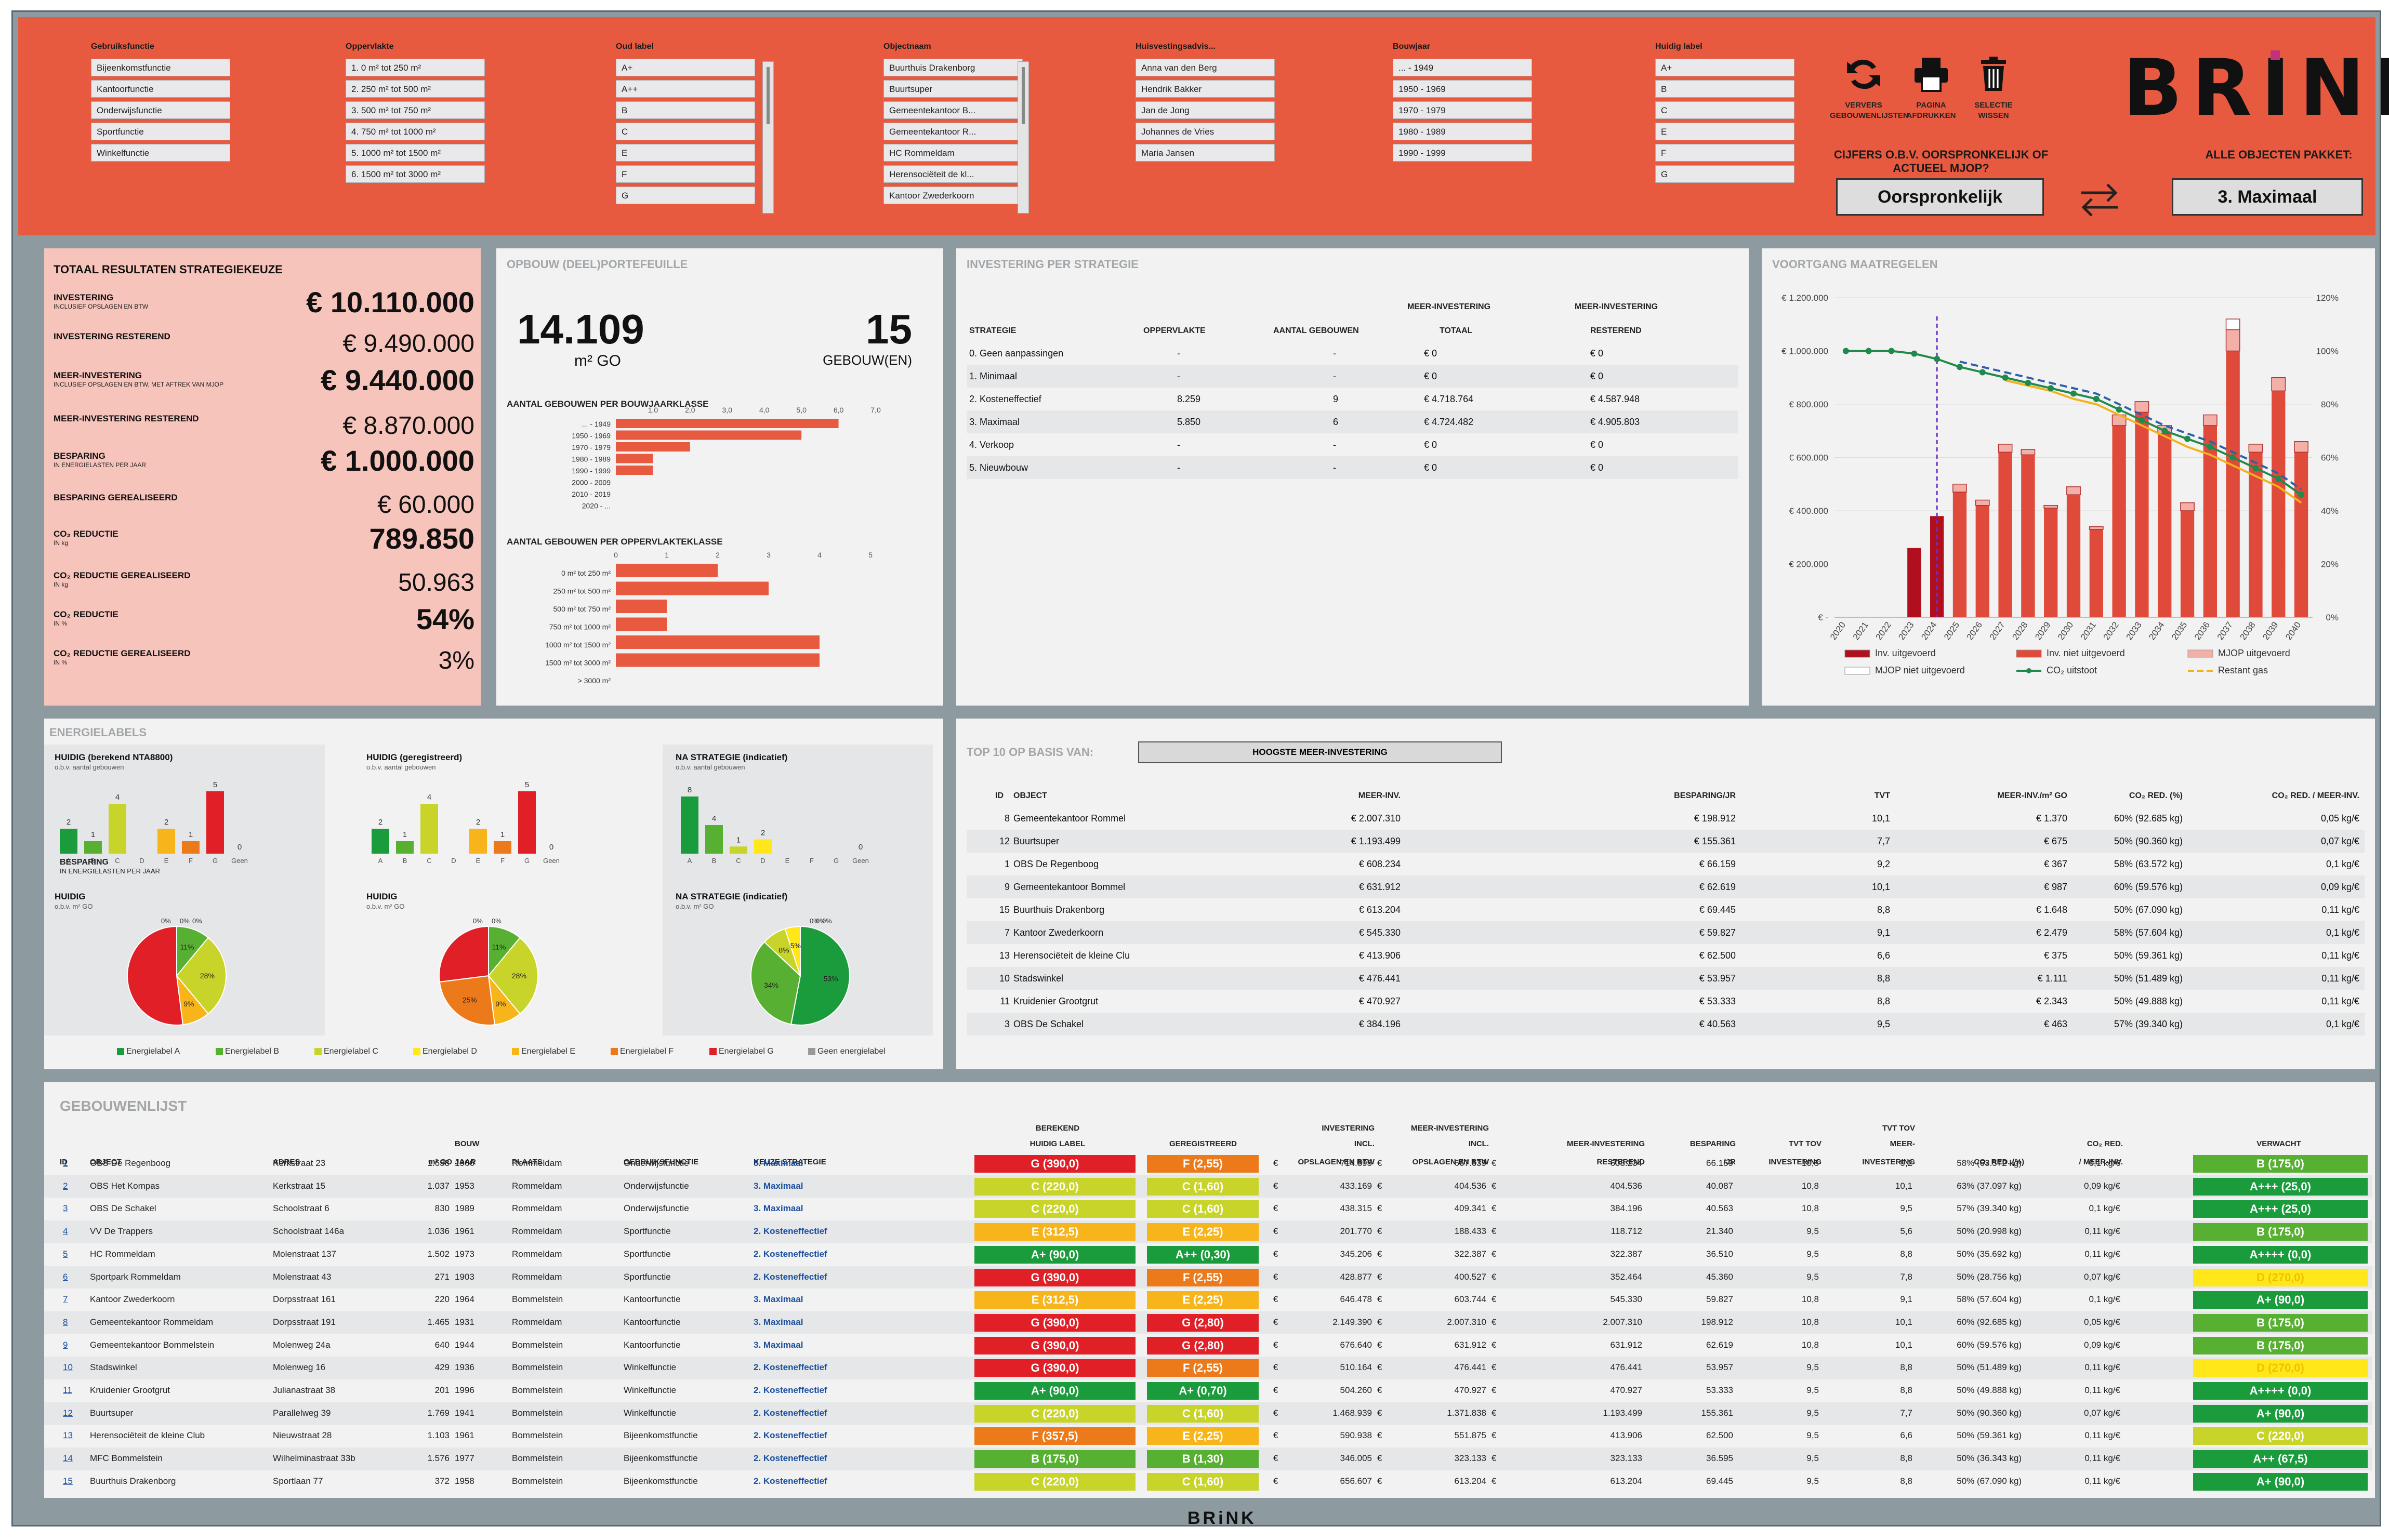 This screenshot has width=2389, height=1540. Describe the element at coordinates (65, 1345) in the screenshot. I see `building-id-link: 9` at that location.